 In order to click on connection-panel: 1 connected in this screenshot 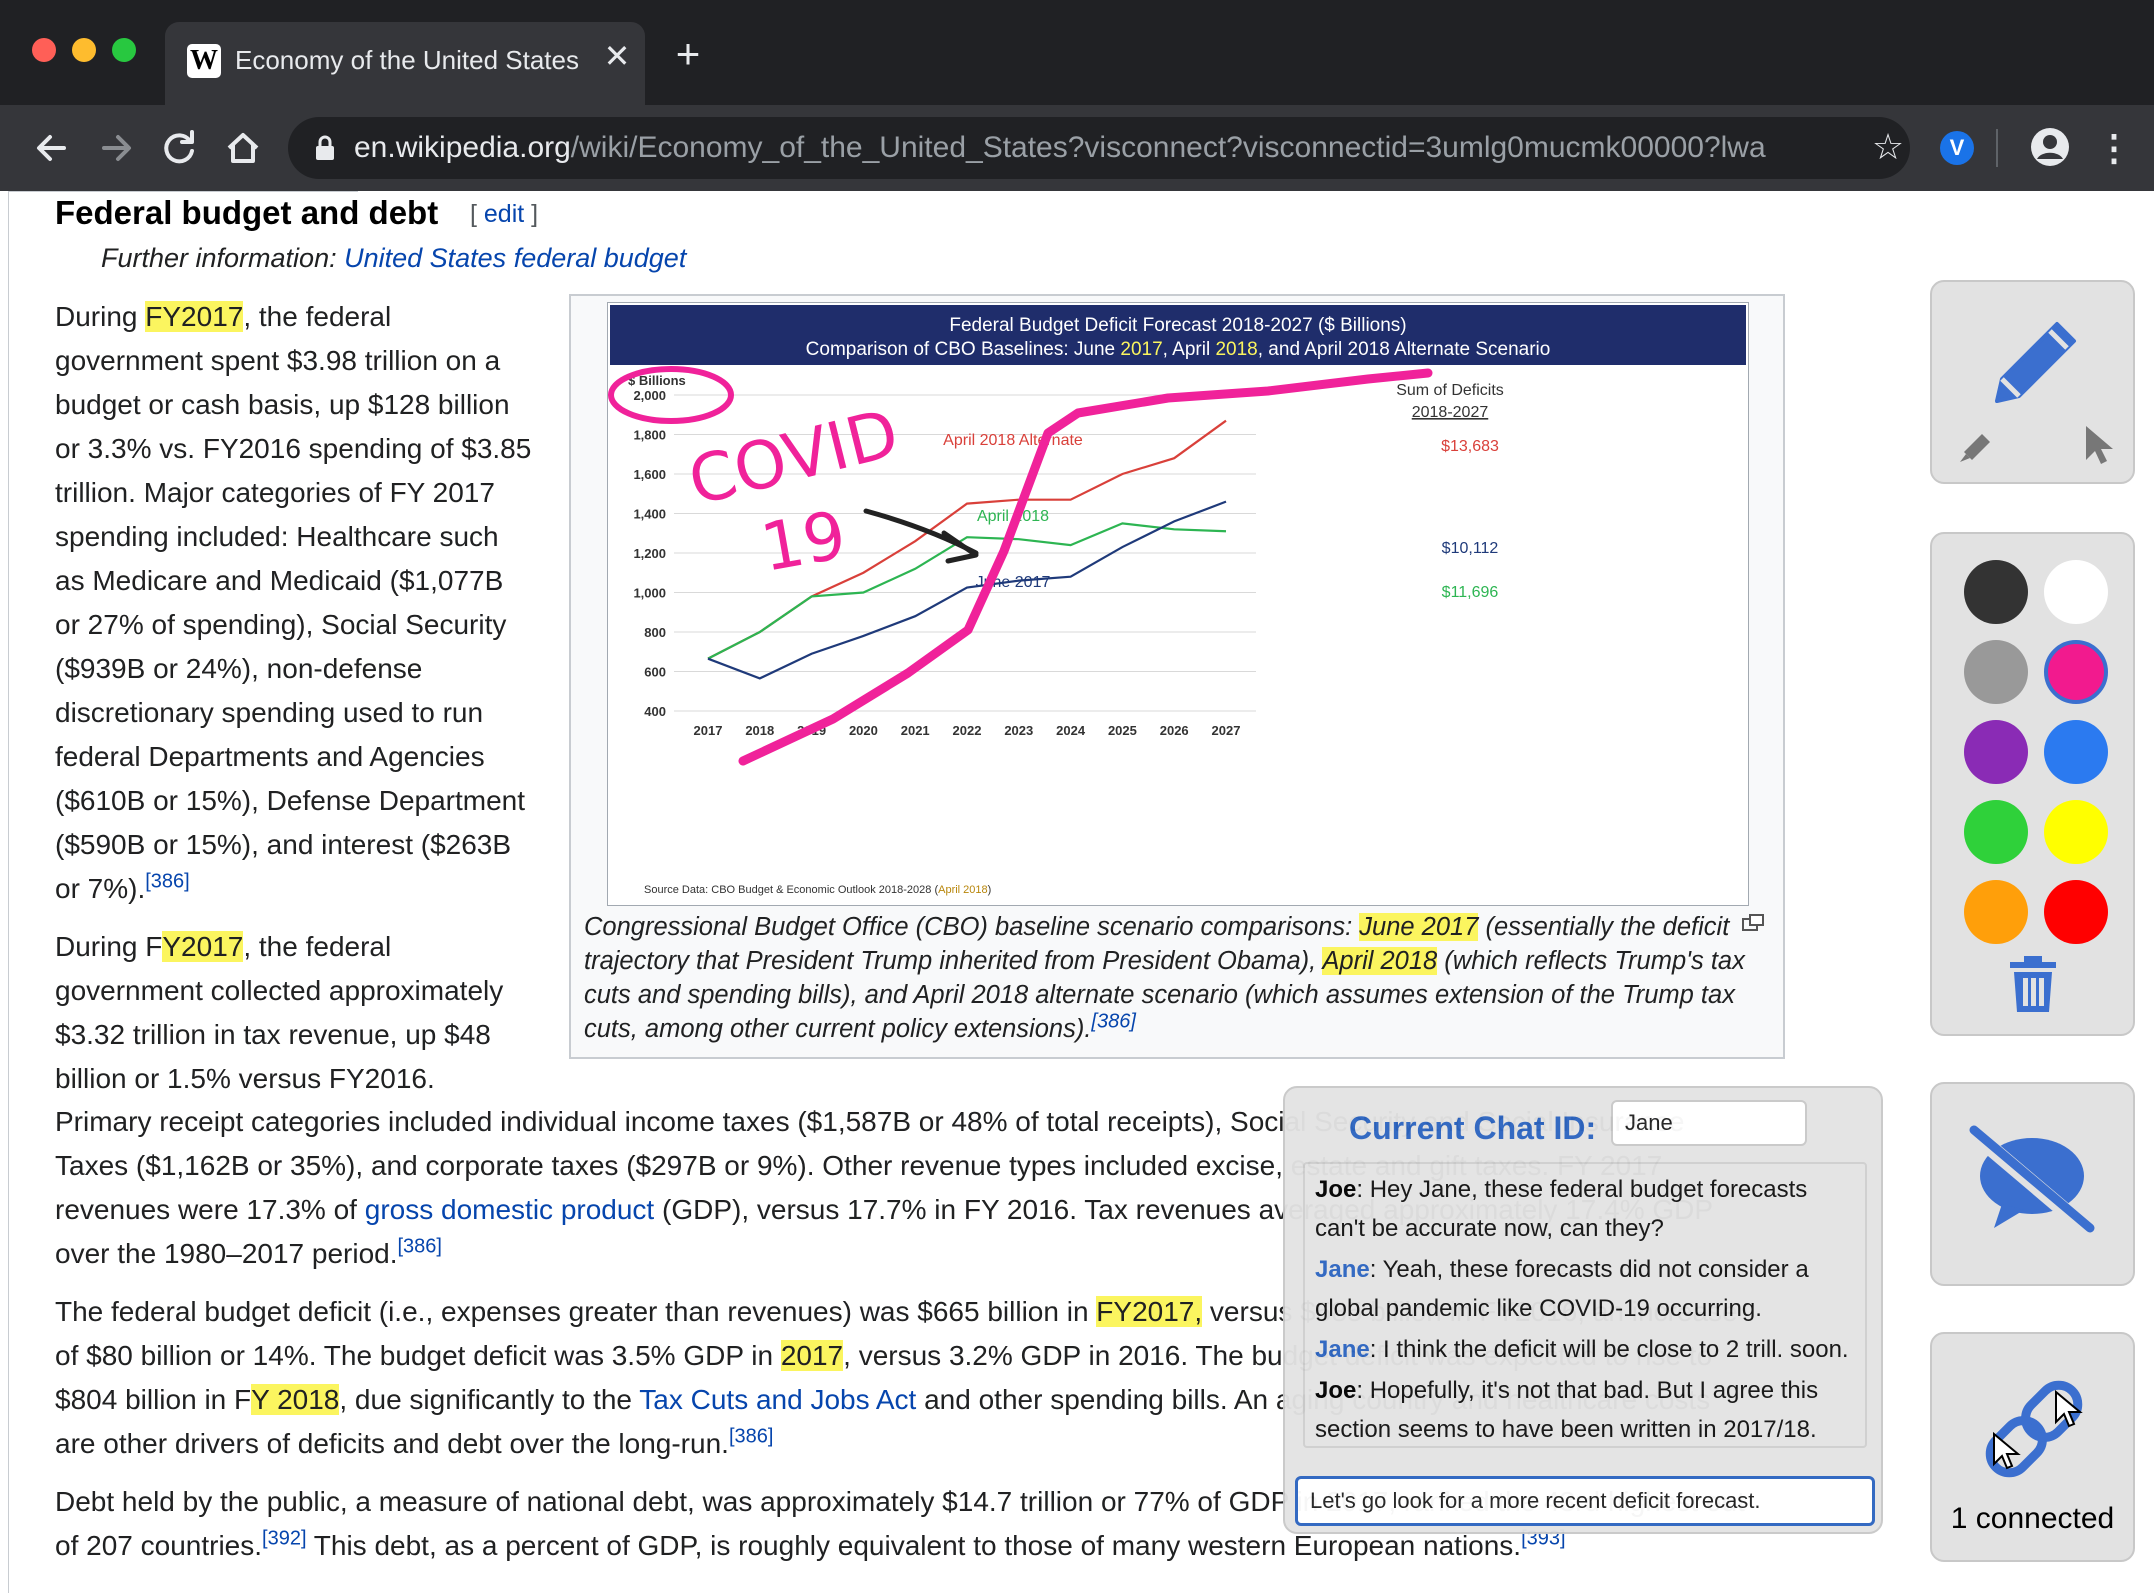, I will do `click(2032, 1447)`.